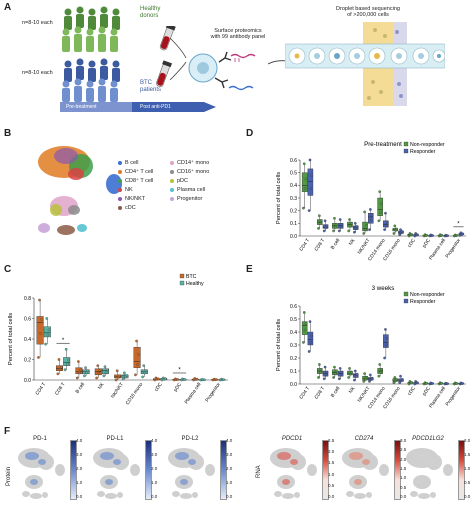 This screenshot has height=509, width=474. I want to click on colorbar-tick: 3.0, so click(154, 454).